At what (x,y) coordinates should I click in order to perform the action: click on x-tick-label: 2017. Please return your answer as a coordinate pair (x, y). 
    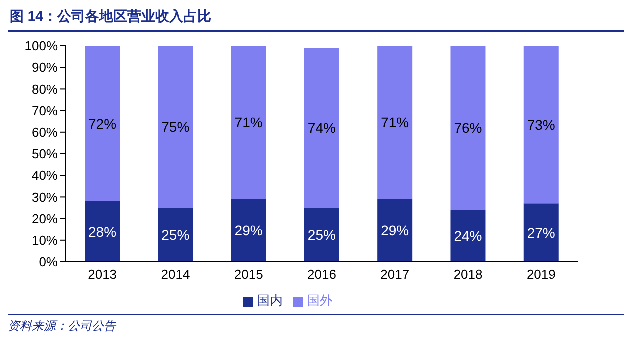
    Looking at the image, I should click on (395, 274).